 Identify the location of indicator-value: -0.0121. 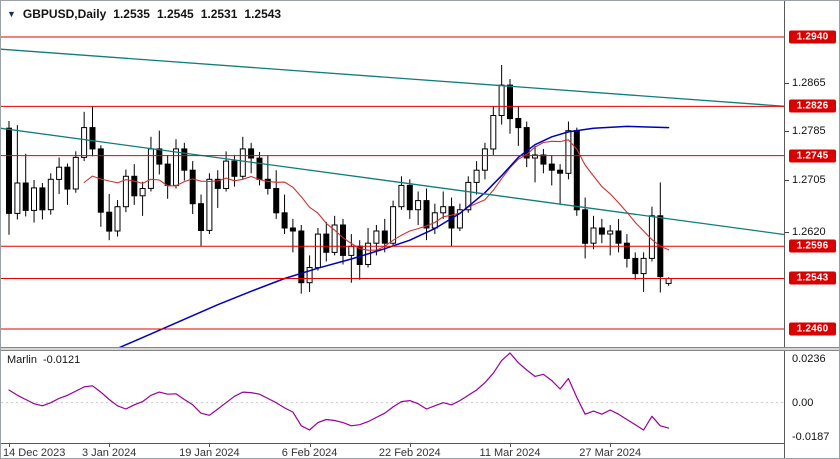
(61, 360).